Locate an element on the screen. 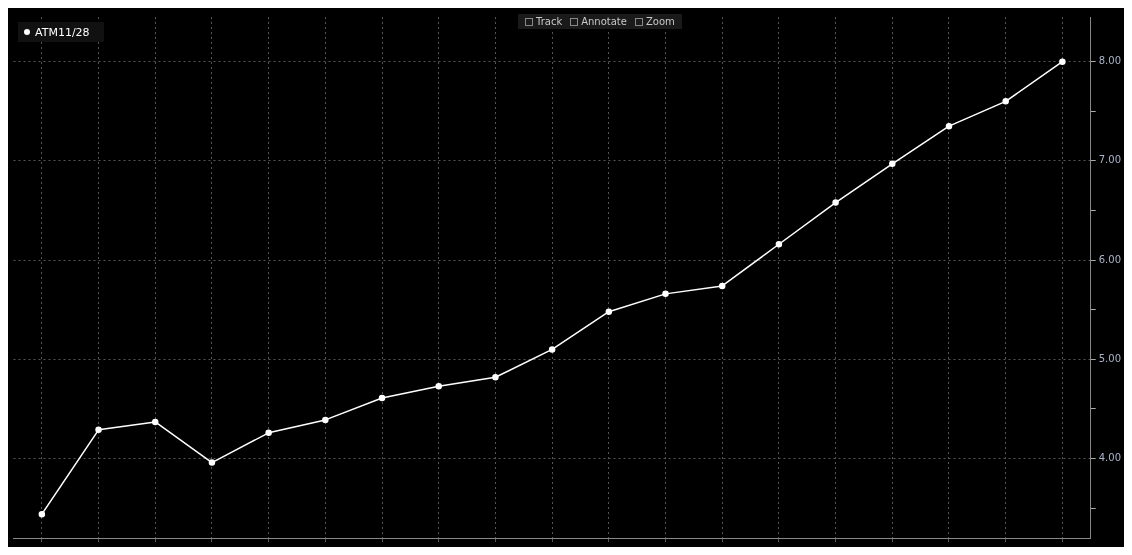  annotation: Track is located at coordinates (549, 21).